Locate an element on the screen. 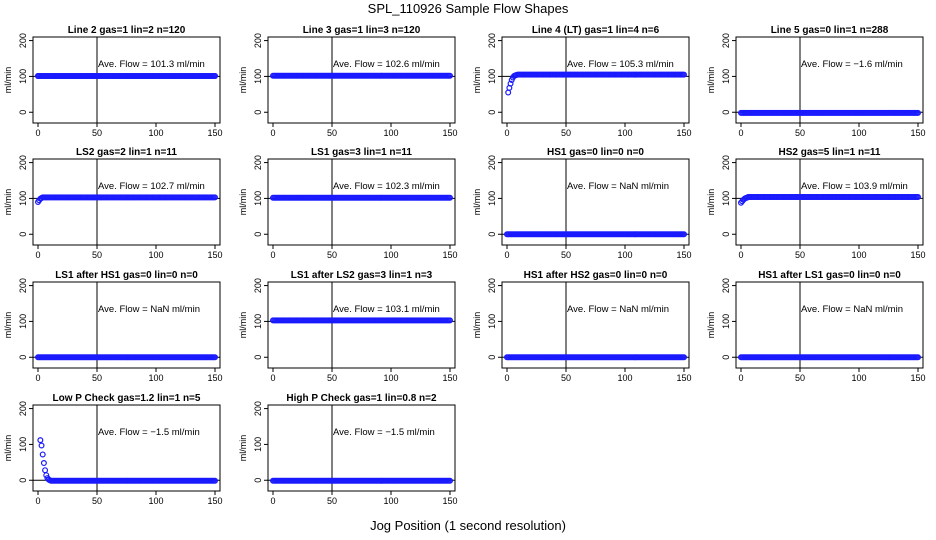 The width and height of the screenshot is (936, 540). panel-title: Line 2 gas=1 lin=2 n=120 is located at coordinates (127, 30).